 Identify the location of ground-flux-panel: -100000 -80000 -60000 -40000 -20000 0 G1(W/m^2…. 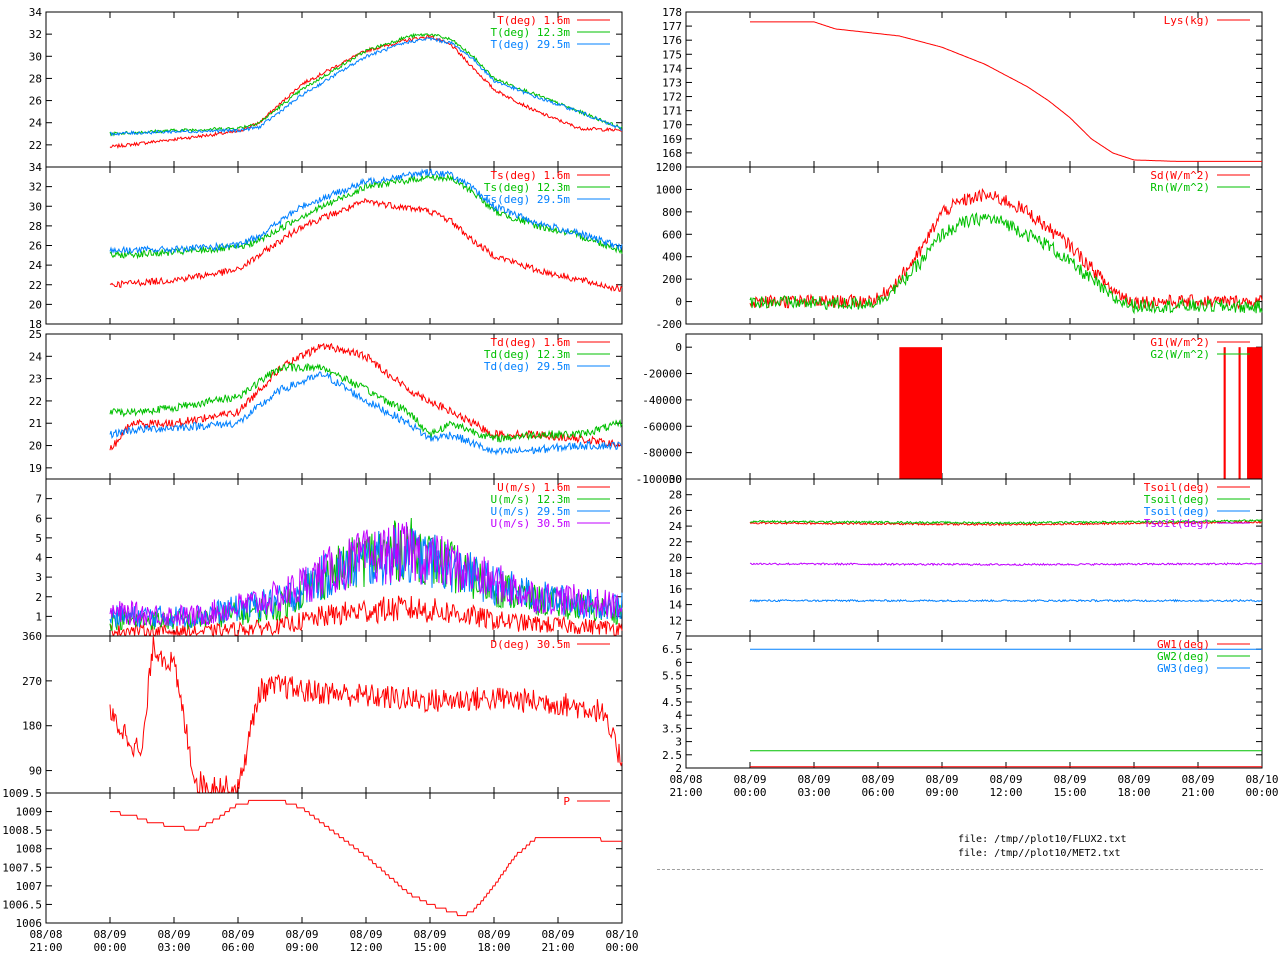
(949, 409).